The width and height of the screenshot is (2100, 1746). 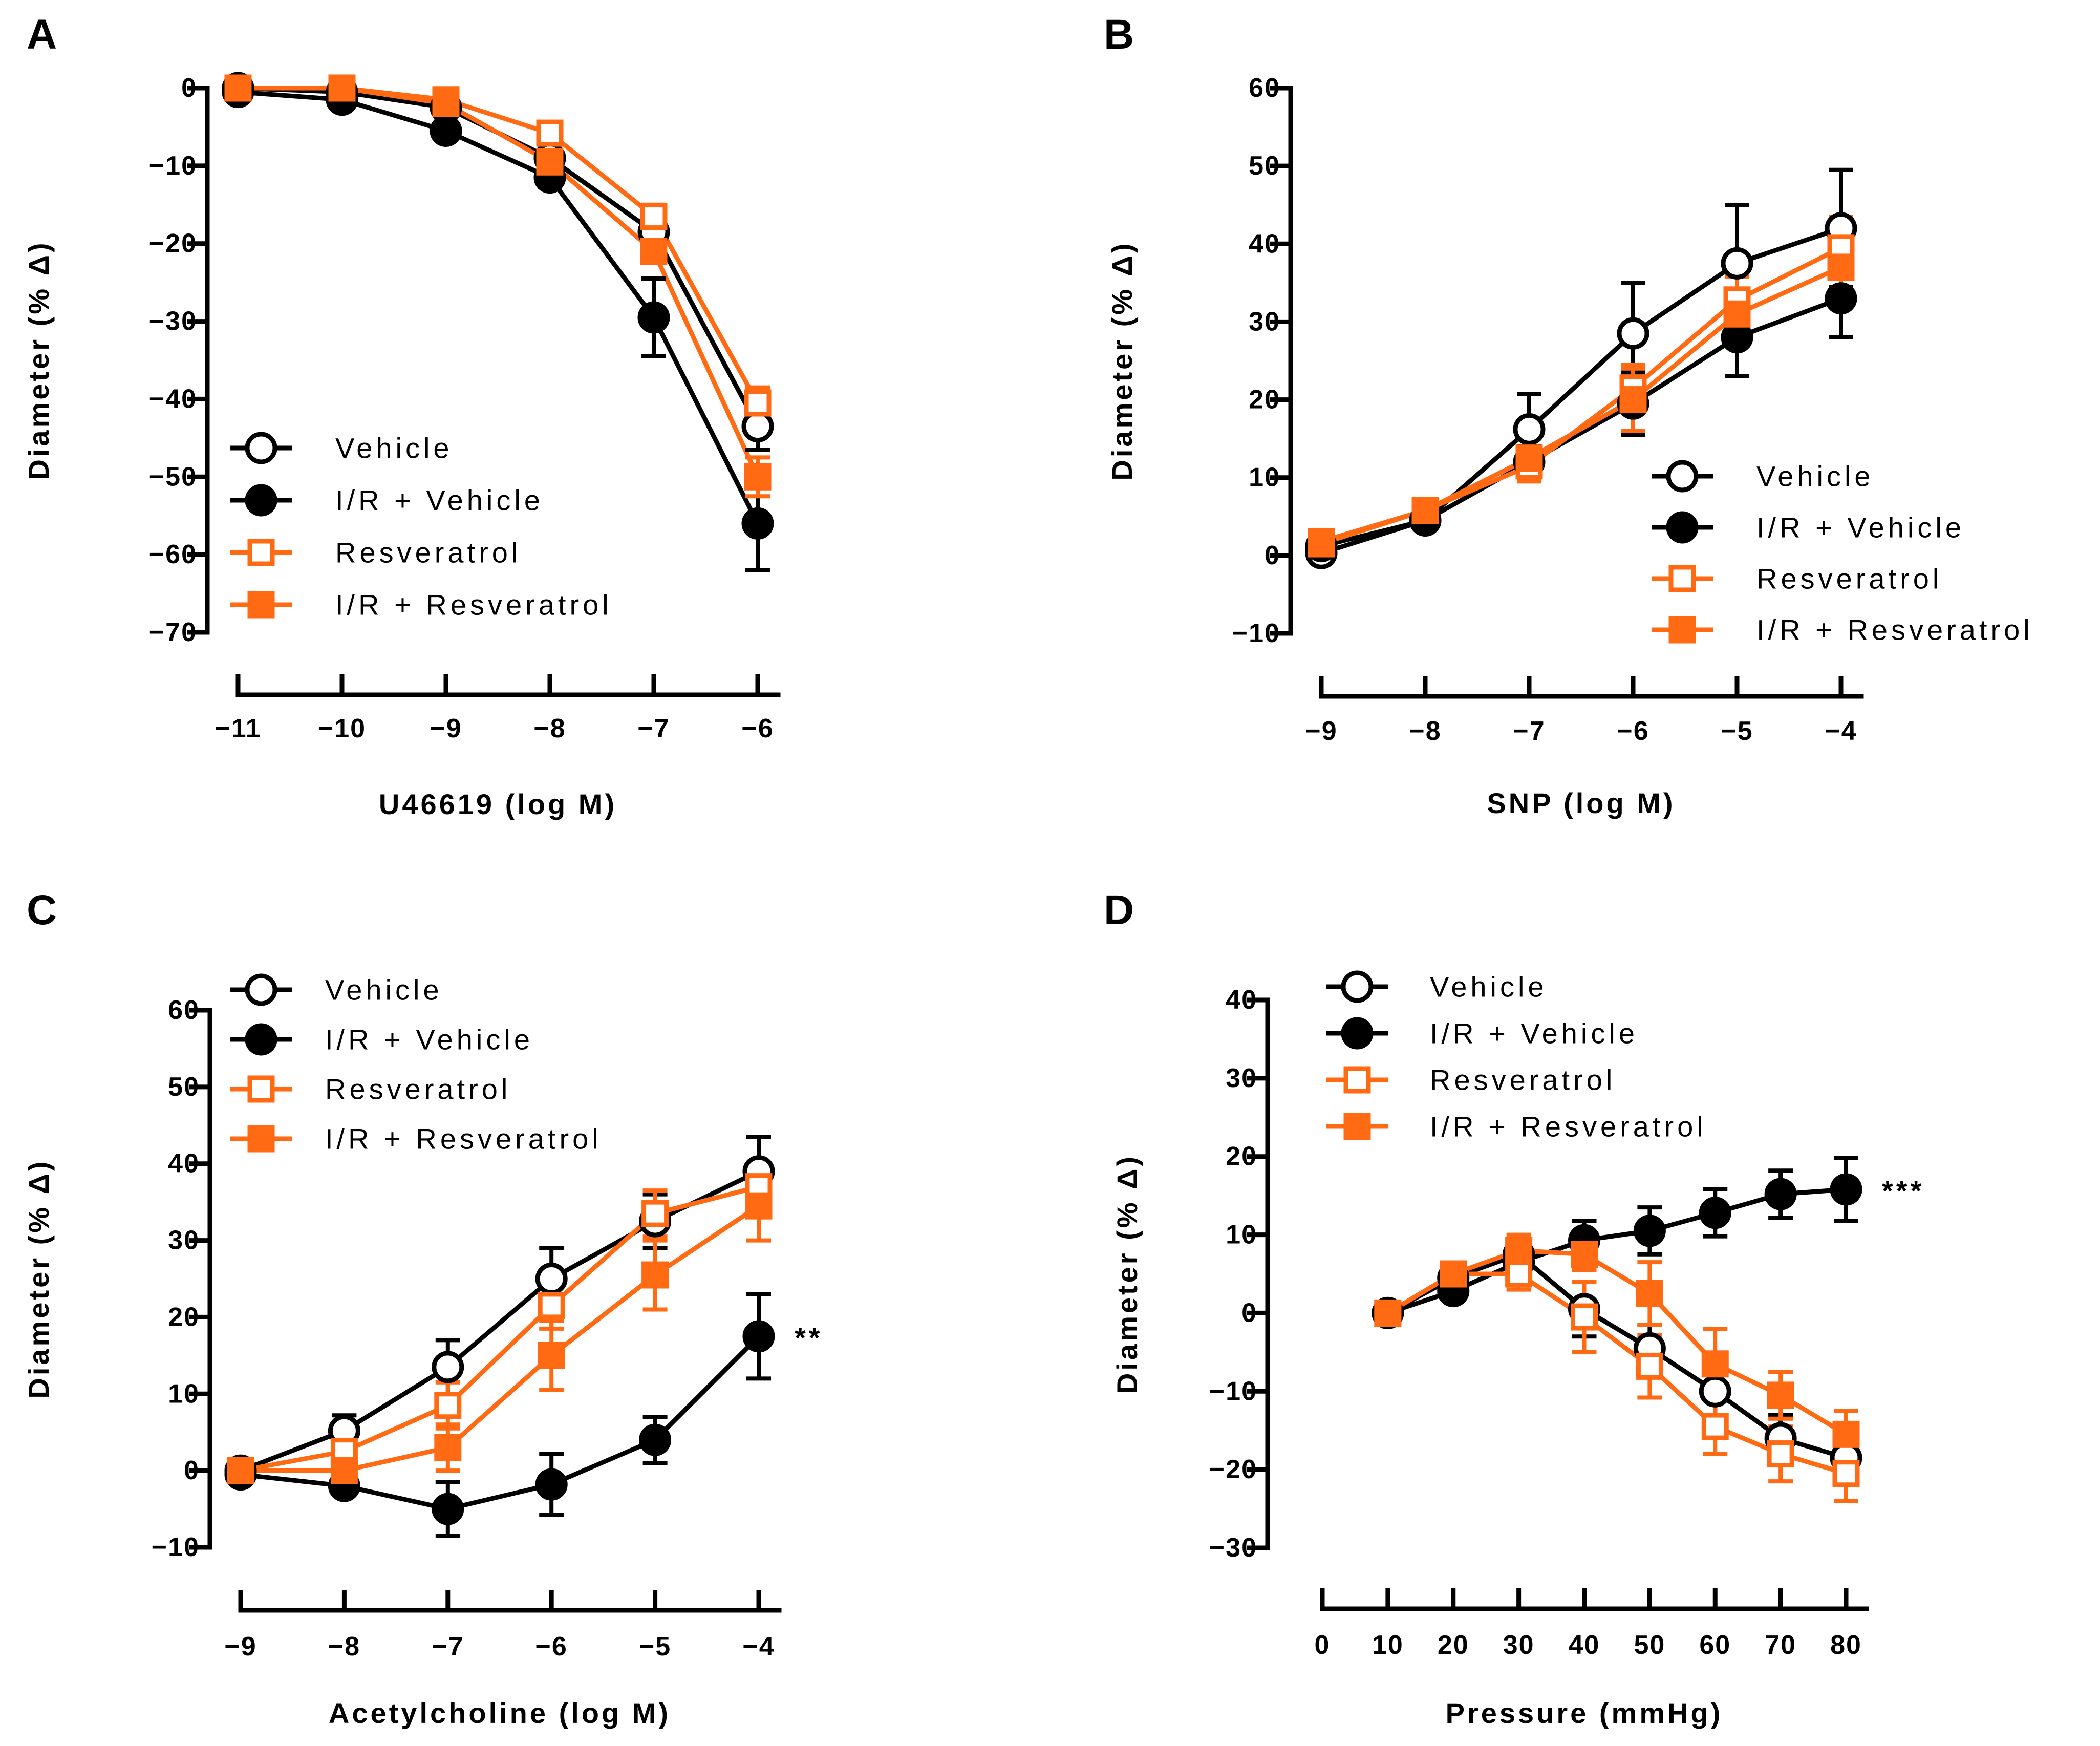 I want to click on panel-a-x-tick-label: −11, so click(x=238, y=728).